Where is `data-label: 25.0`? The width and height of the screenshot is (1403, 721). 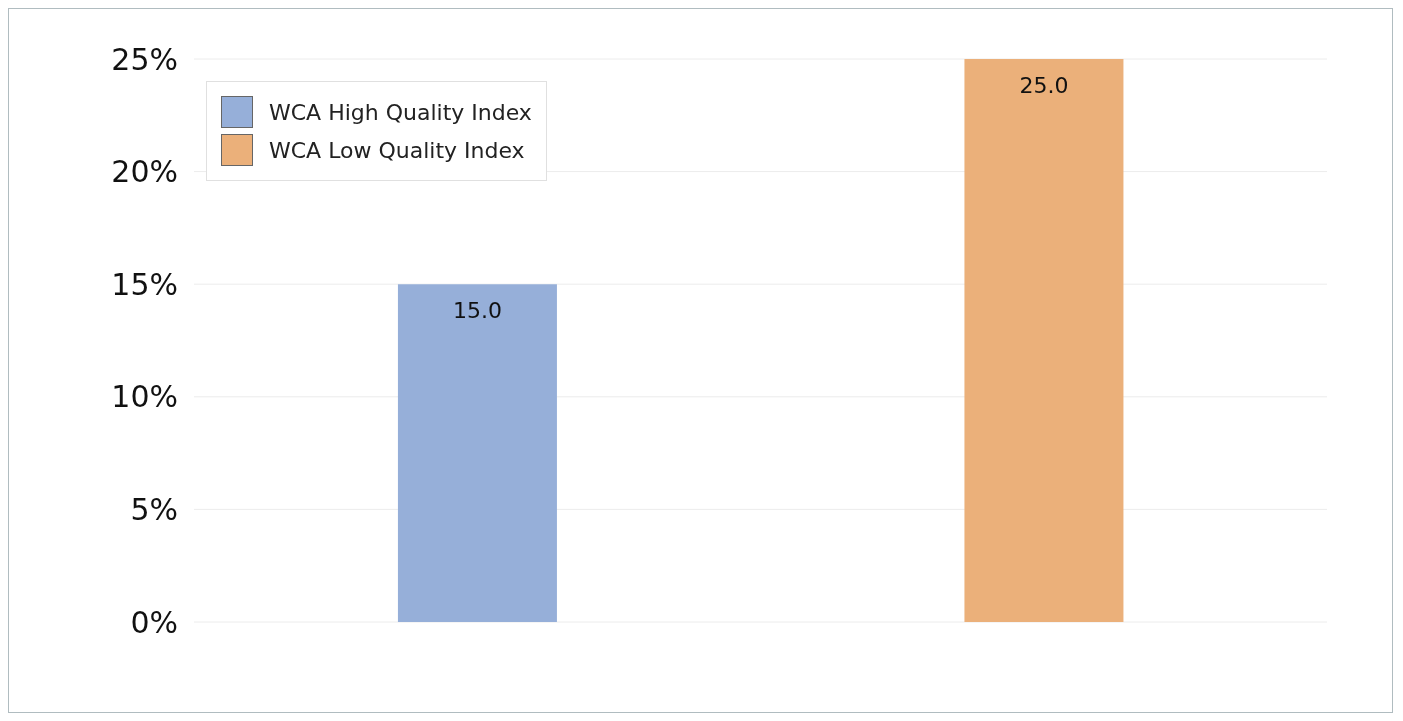
data-label: 25.0 is located at coordinates (1044, 85).